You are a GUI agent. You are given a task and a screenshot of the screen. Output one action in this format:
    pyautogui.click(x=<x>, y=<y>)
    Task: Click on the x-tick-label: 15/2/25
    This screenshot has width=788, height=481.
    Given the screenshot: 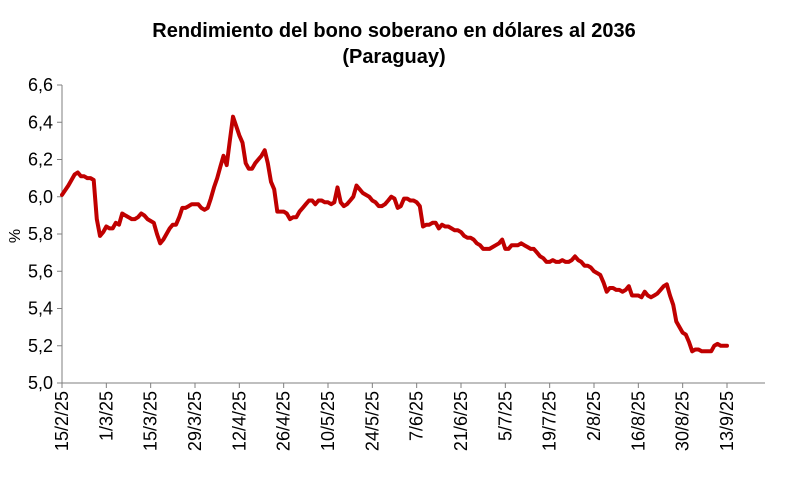 What is the action you would take?
    pyautogui.click(x=62, y=421)
    